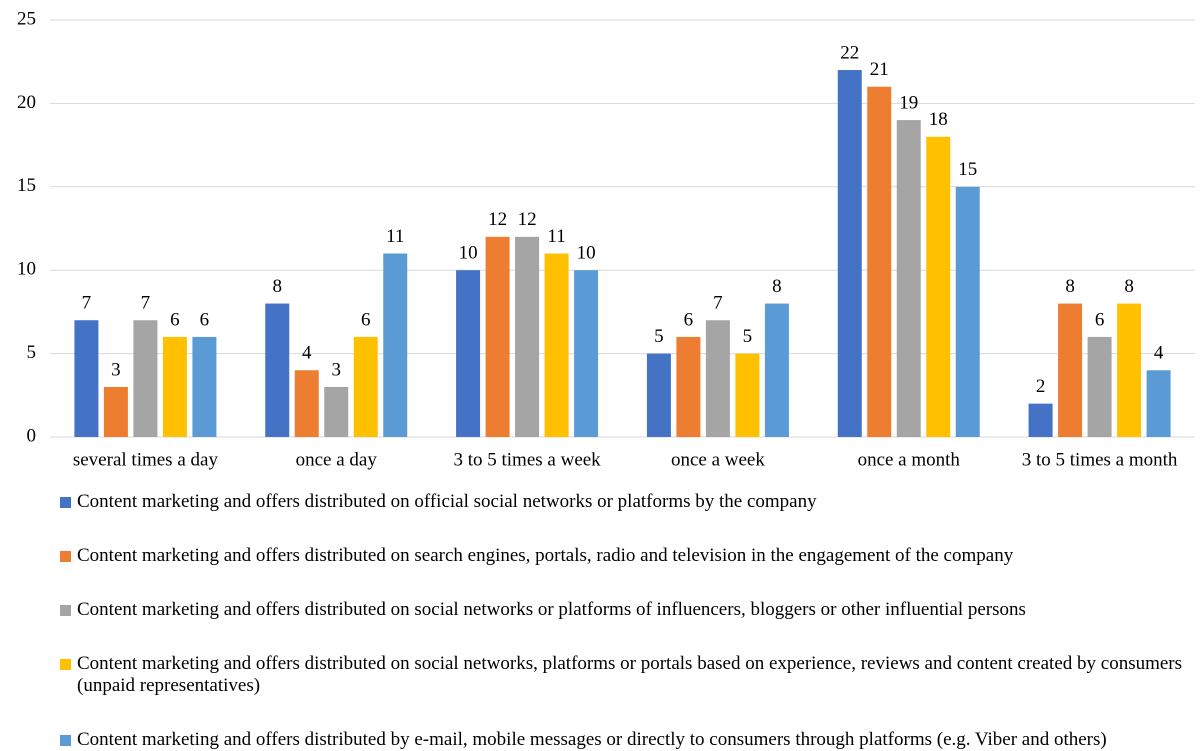 The height and width of the screenshot is (751, 1202). I want to click on data-label: 15, so click(967, 169).